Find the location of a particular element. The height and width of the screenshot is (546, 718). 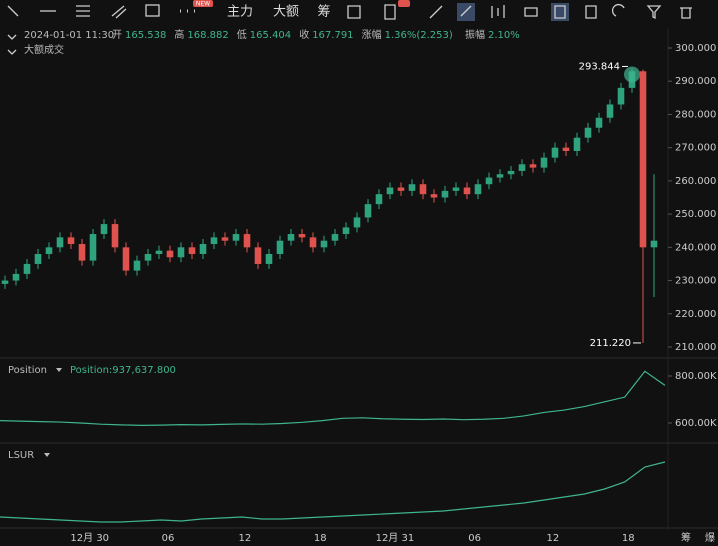

header-field-label: 振幅 is located at coordinates (475, 34).